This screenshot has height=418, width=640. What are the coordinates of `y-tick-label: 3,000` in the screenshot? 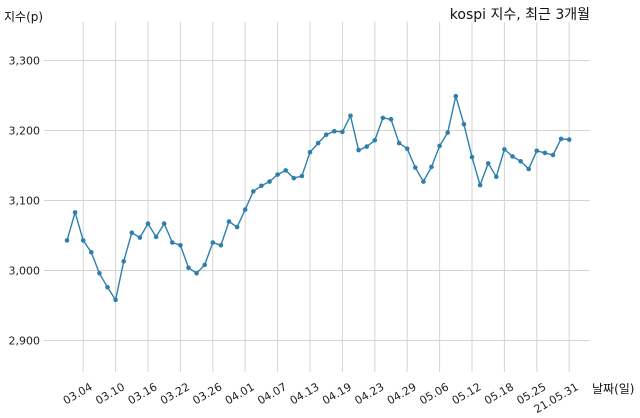 It's located at (25, 271).